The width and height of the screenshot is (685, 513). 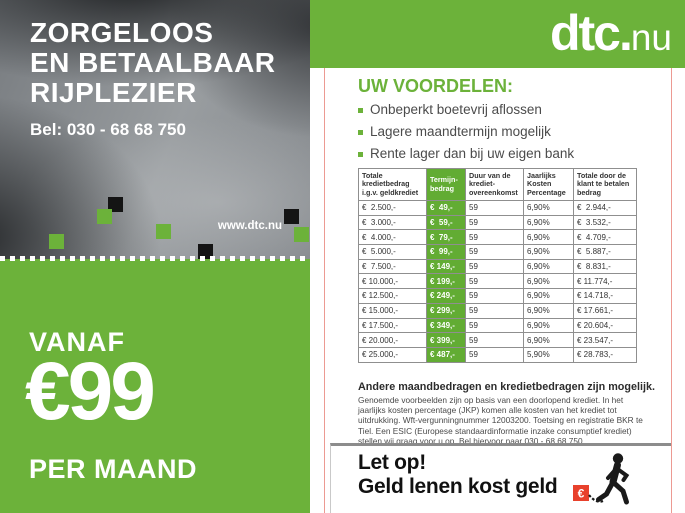 What do you see at coordinates (605, 237) in the screenshot?
I see `table-cell: € 4.709,-` at bounding box center [605, 237].